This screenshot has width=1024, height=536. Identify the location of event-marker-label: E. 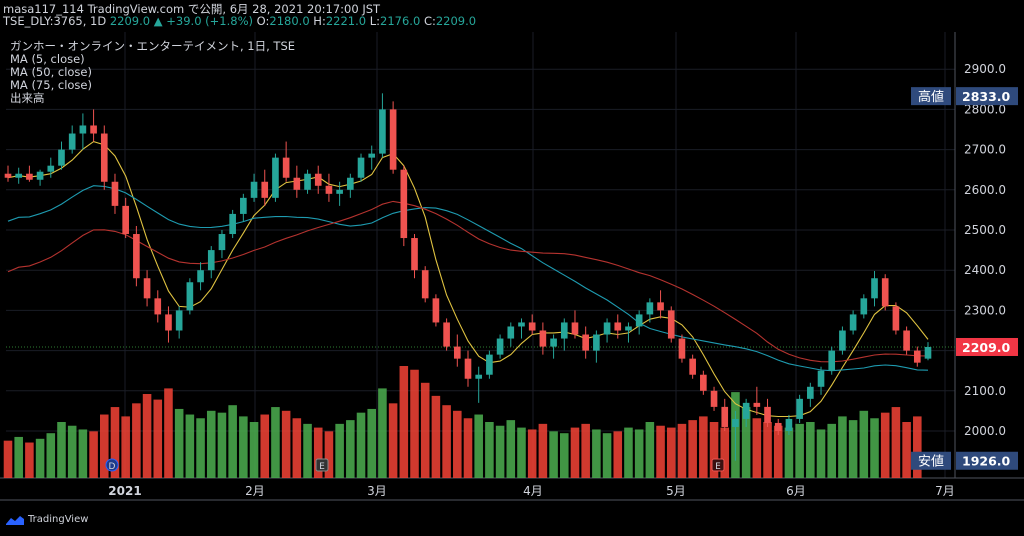
(718, 467).